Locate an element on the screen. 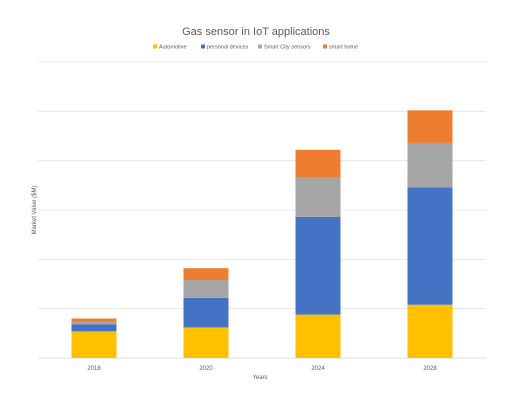  legend-label: Smart City sensors is located at coordinates (287, 48).